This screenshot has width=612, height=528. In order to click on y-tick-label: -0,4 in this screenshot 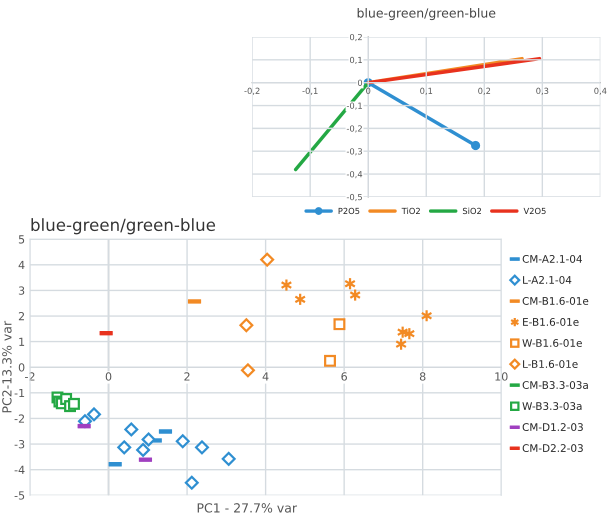, I will do `click(354, 174)`.